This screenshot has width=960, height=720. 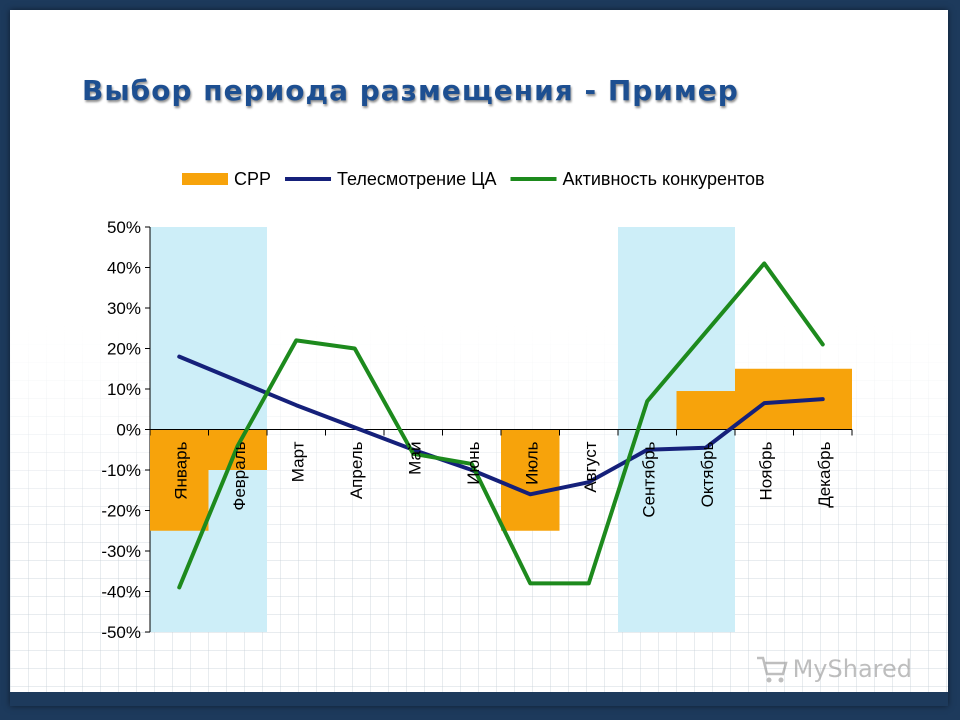 What do you see at coordinates (590, 466) in the screenshot?
I see `x-tick-label: Август` at bounding box center [590, 466].